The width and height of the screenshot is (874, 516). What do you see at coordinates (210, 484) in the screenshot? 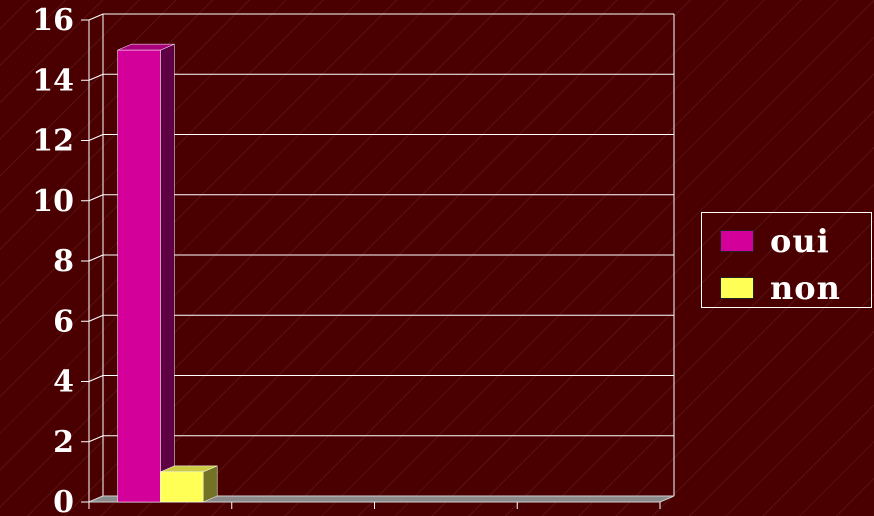
I see `bar-side-non` at bounding box center [210, 484].